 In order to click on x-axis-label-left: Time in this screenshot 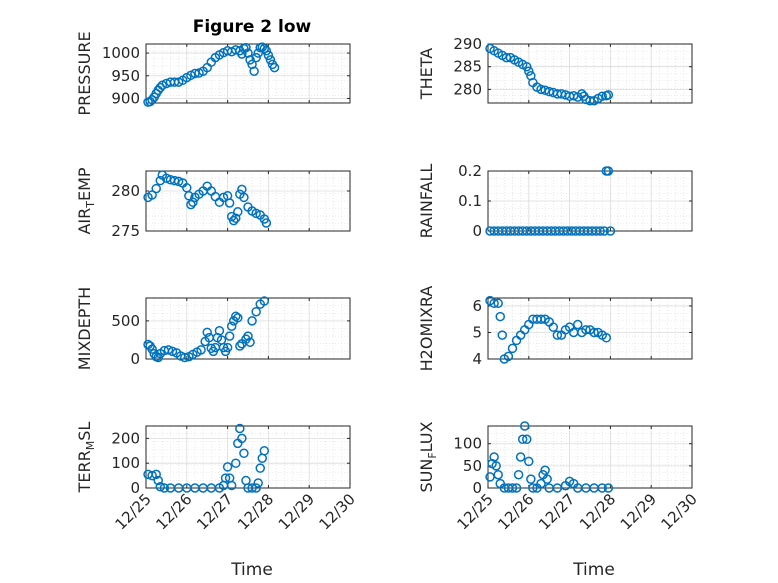, I will do `click(251, 570)`.